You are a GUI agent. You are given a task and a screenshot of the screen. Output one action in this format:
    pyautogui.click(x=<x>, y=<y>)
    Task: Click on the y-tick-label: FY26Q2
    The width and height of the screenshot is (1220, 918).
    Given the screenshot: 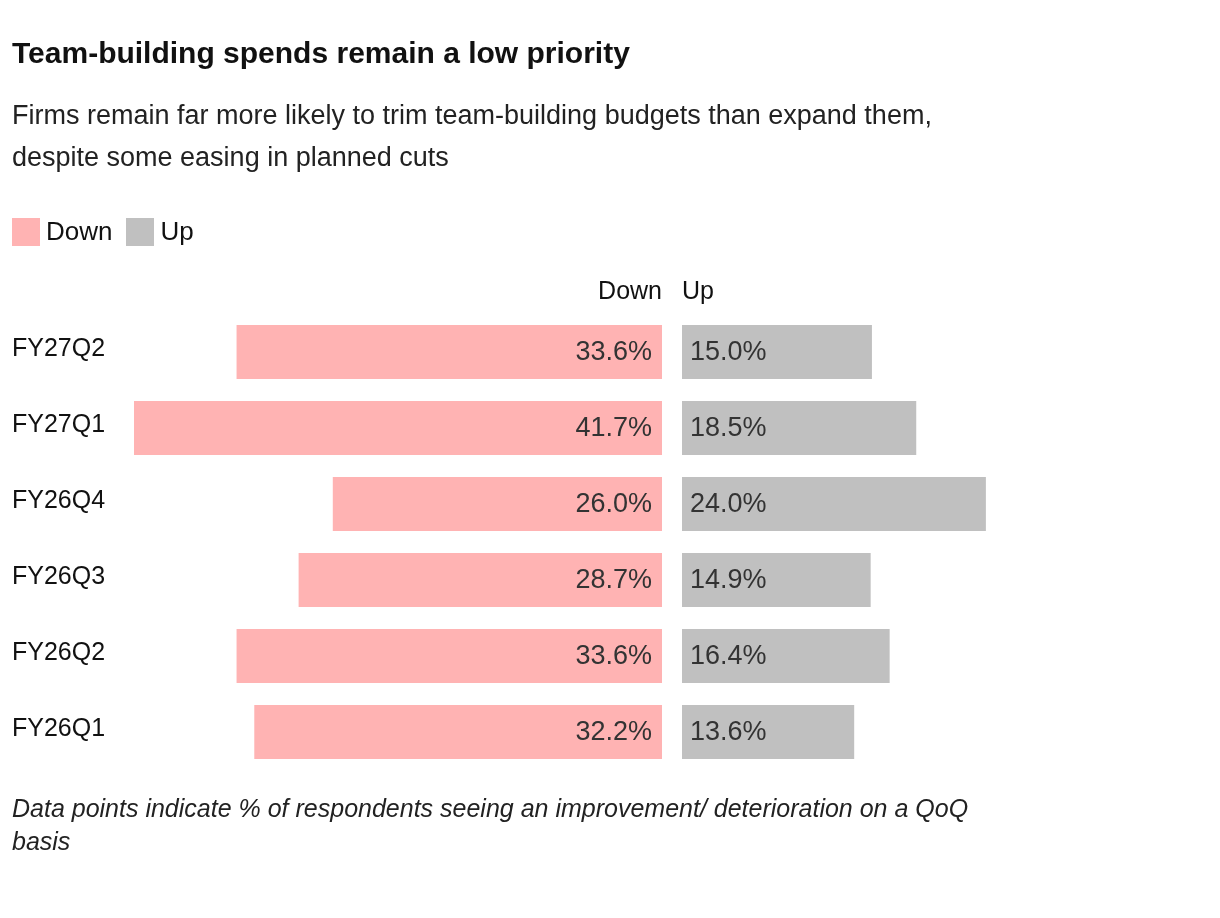 What is the action you would take?
    pyautogui.click(x=59, y=651)
    